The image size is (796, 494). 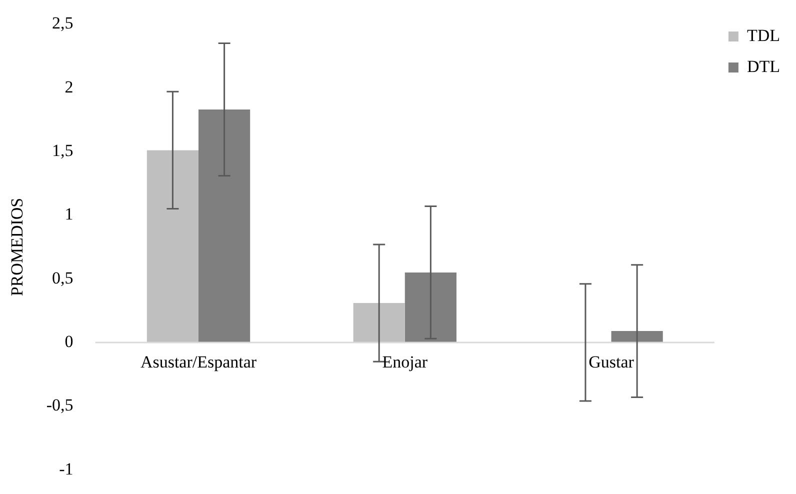 What do you see at coordinates (66, 468) in the screenshot?
I see `y-tick-label: -1` at bounding box center [66, 468].